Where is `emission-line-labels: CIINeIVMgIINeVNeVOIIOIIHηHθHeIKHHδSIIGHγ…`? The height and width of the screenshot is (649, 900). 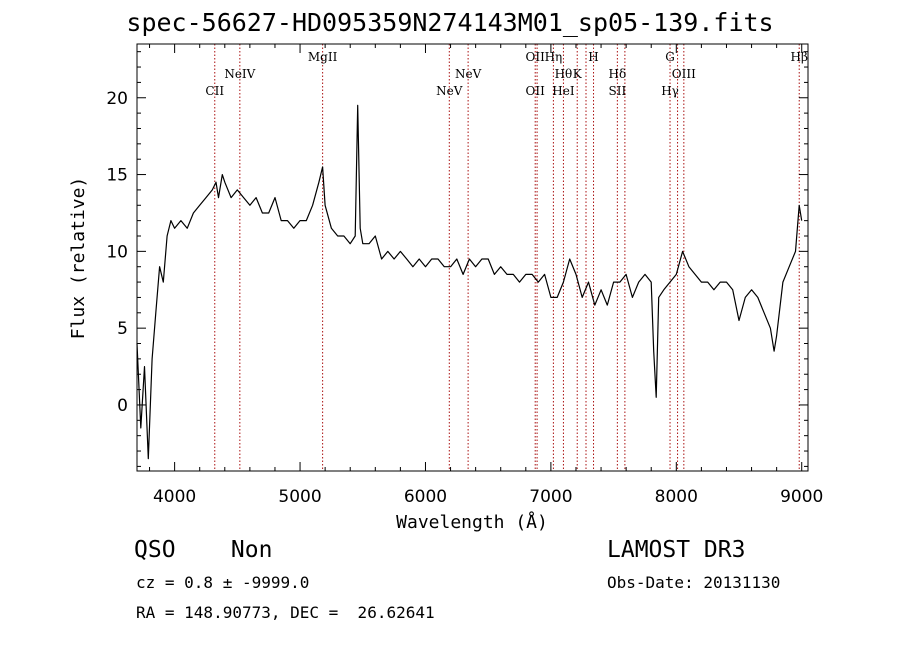
emission-line-labels: CIINeIVMgIINeVNeVOIIOIIHηHθHeIKHHδSIIGHγ… is located at coordinates (506, 74).